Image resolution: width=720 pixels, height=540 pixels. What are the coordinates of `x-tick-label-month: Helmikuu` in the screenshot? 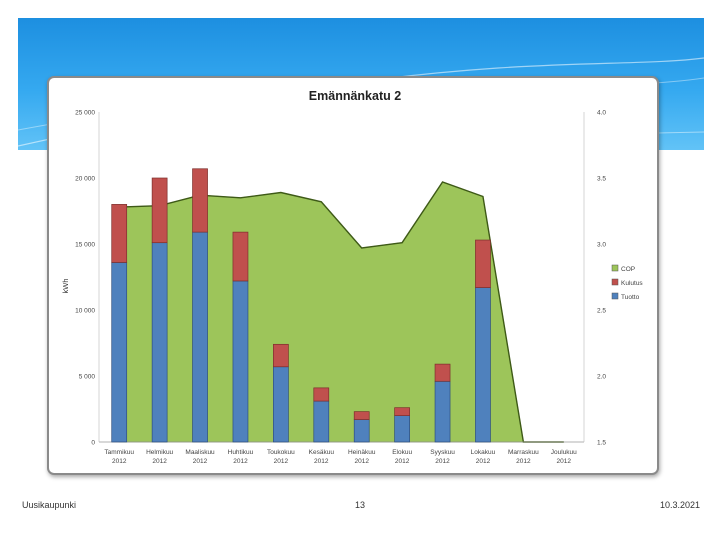 It's located at (159, 452).